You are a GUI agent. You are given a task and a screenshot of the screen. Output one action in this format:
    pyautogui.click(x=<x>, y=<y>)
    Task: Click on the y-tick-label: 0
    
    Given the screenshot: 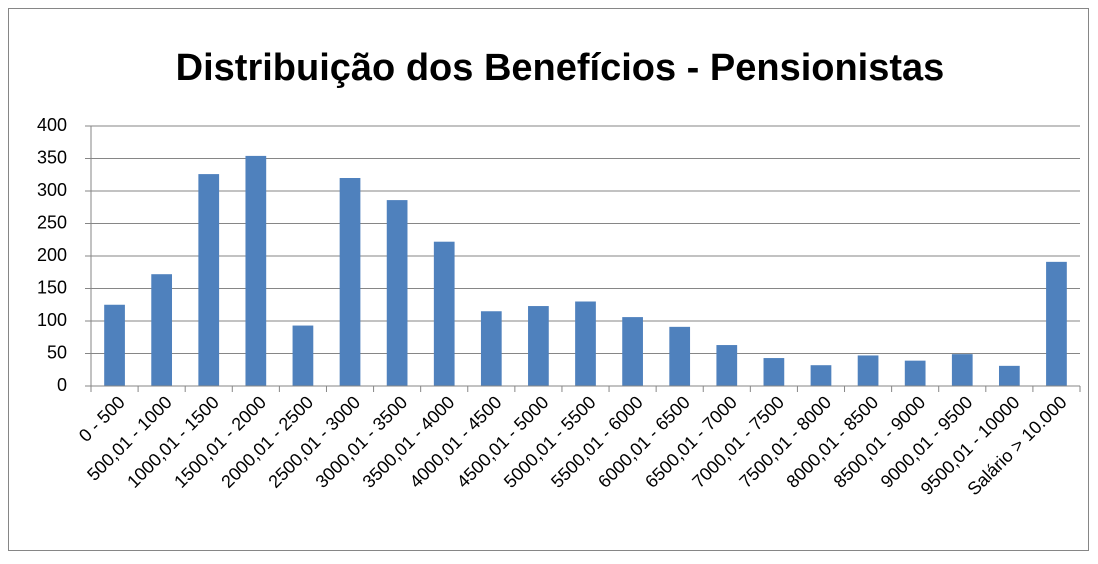 What is the action you would take?
    pyautogui.click(x=62, y=385)
    